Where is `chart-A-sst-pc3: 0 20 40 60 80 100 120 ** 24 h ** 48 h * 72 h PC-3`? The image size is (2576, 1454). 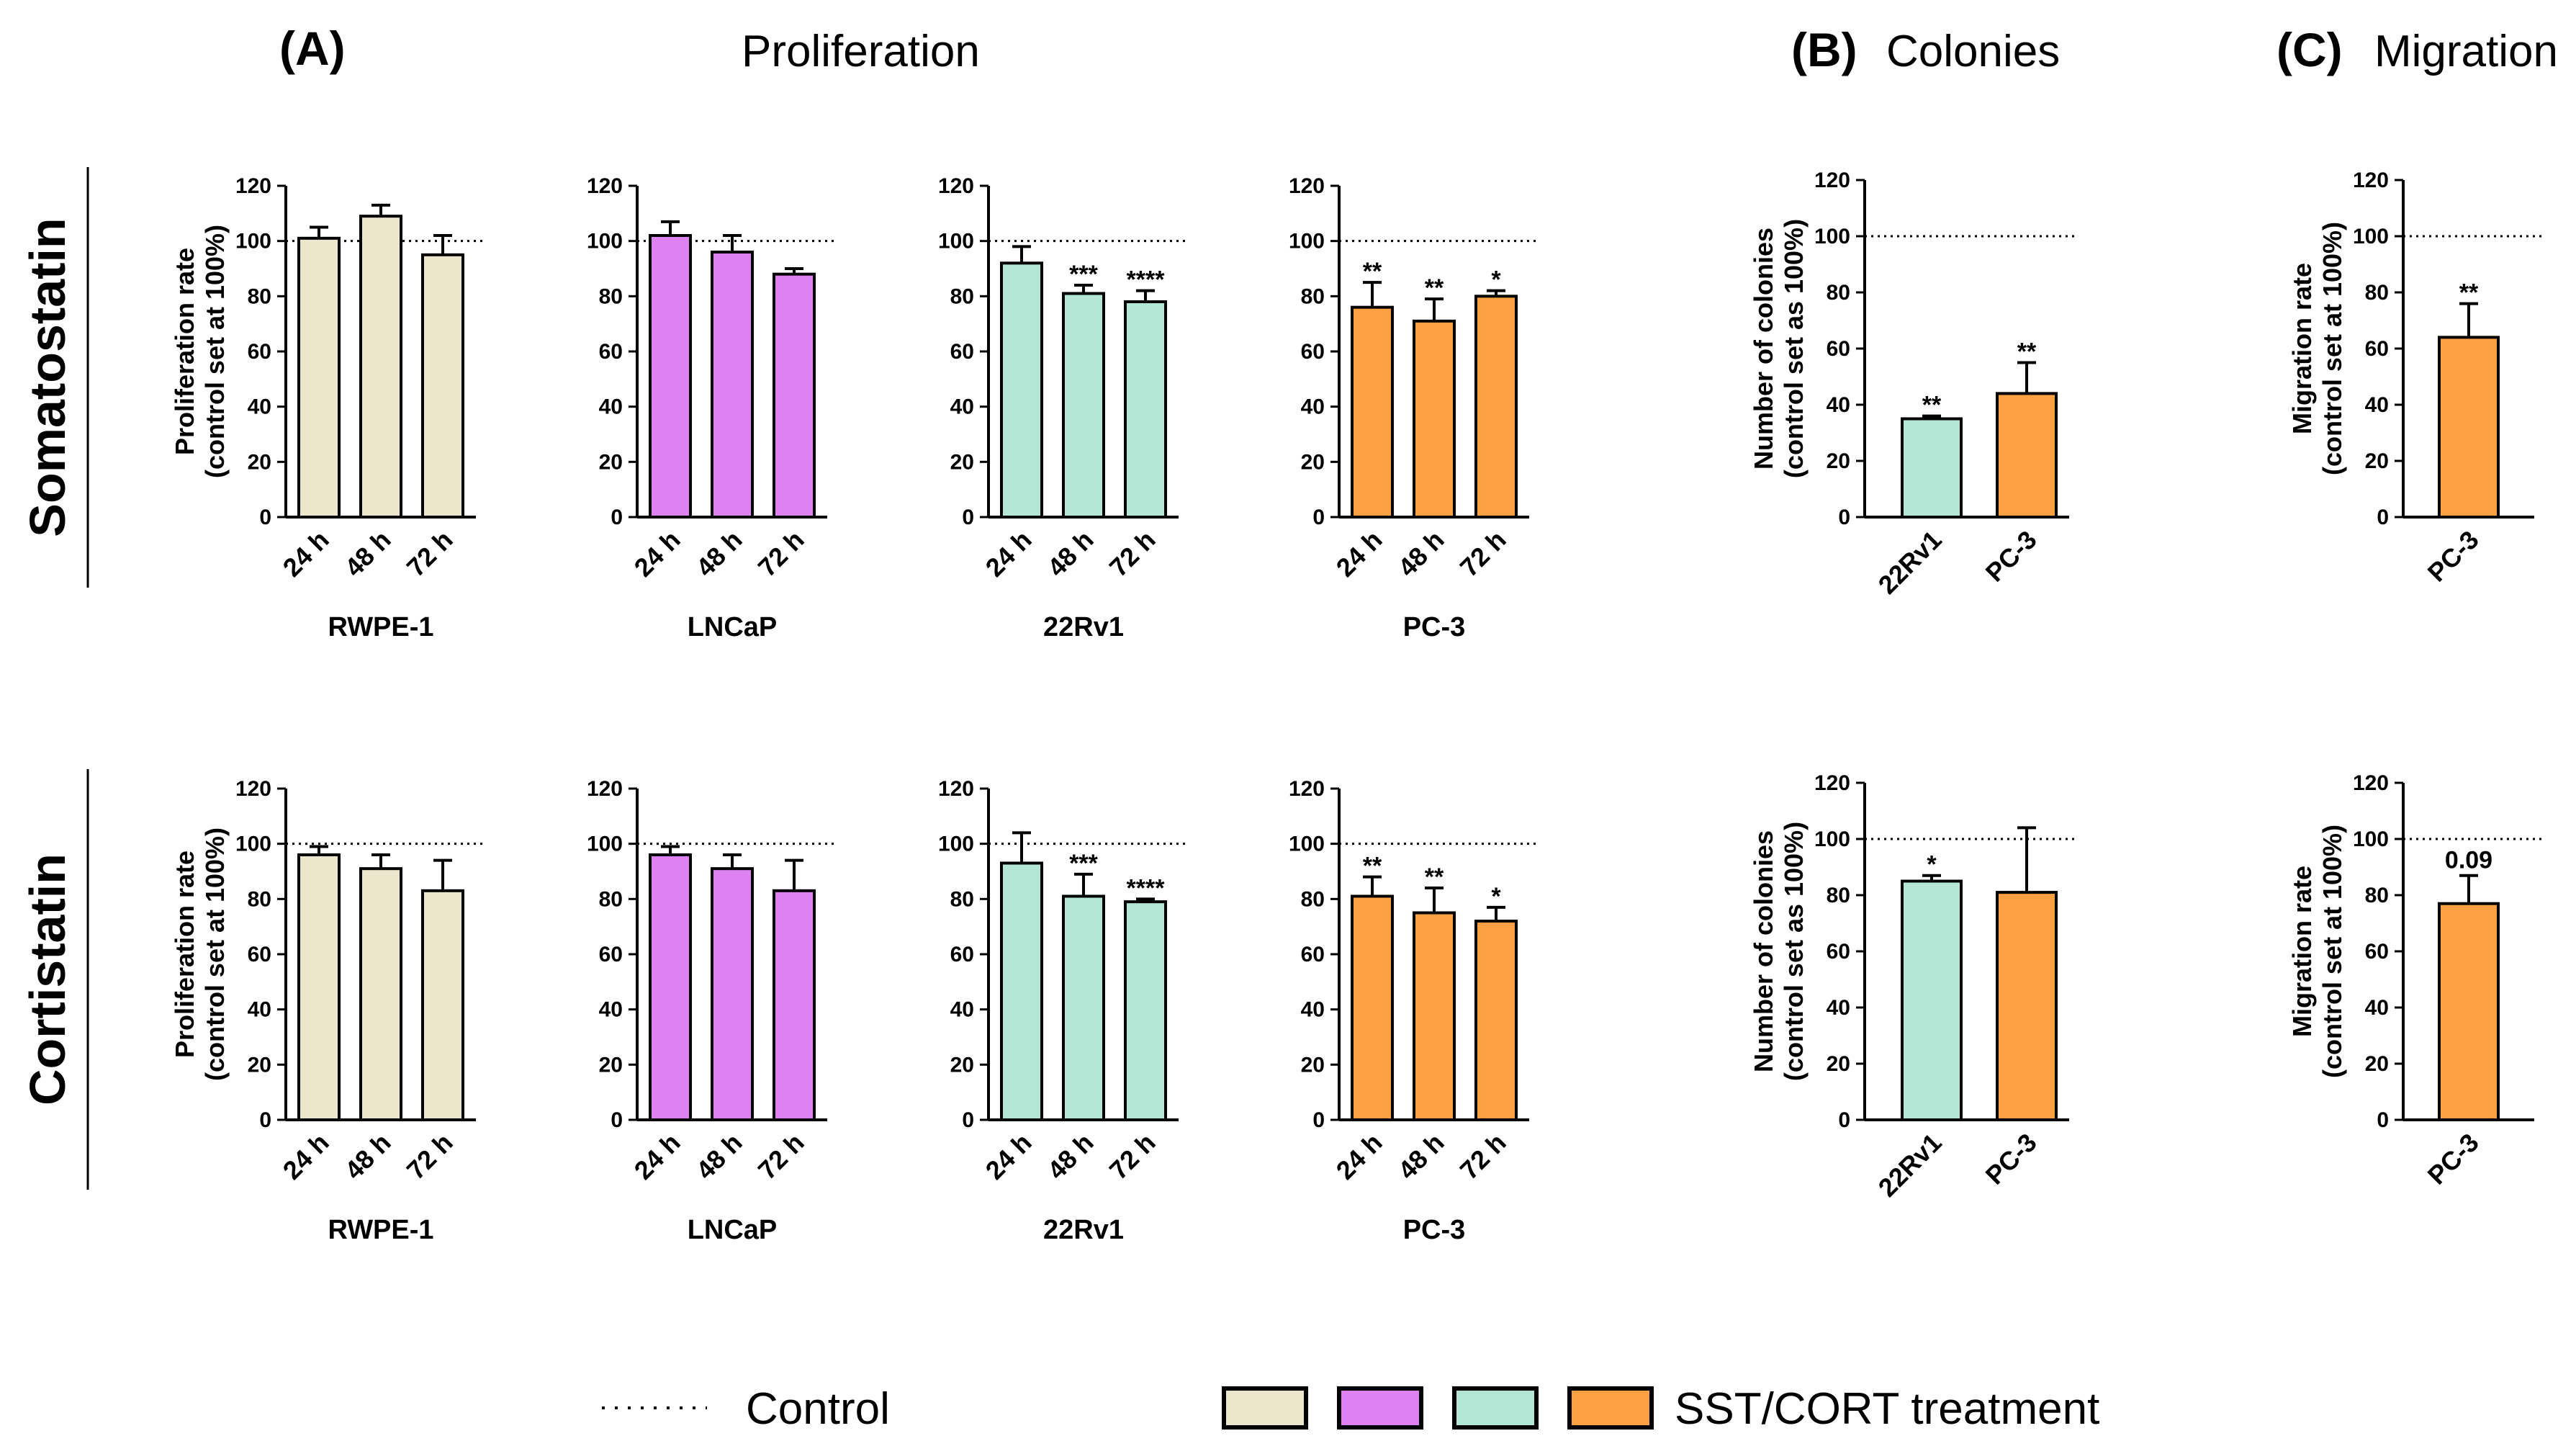
chart-A-sst-pc3: 0 20 40 60 80 100 120 ** 24 h ** 48 h * 72 h PC-3 is located at coordinates (1412, 408).